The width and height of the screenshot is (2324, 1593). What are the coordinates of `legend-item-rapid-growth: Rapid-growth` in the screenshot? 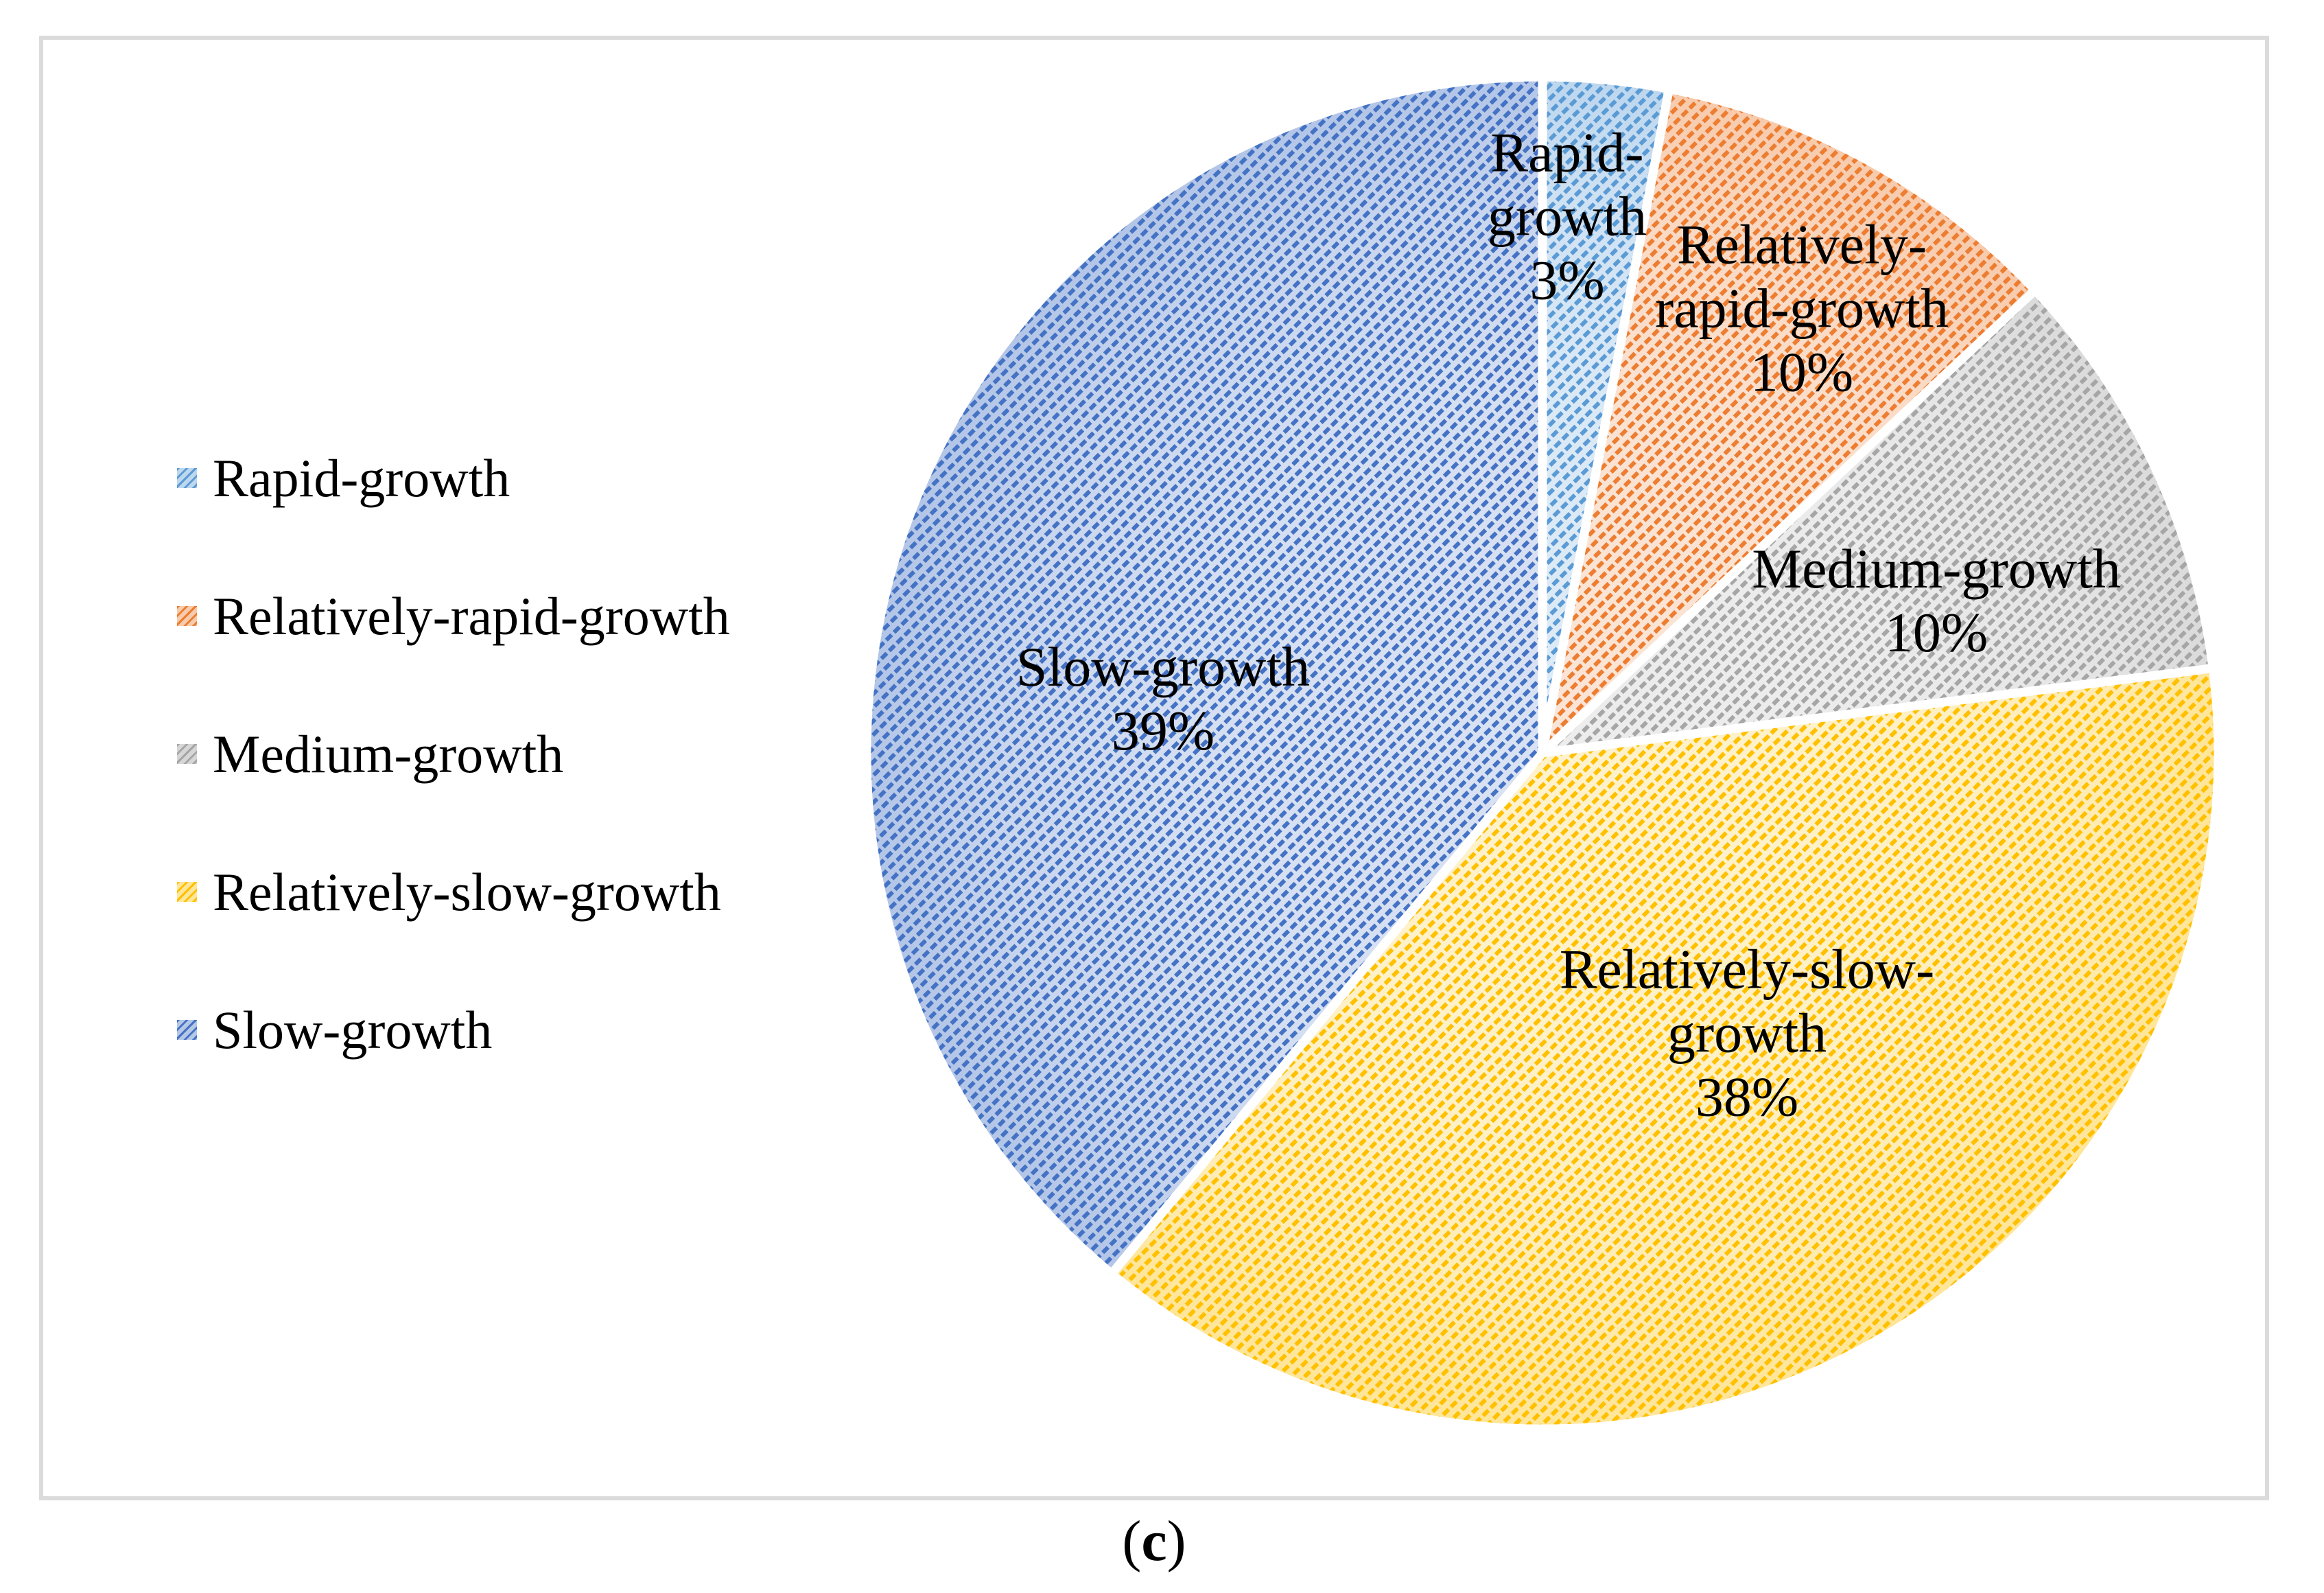 It's located at (453, 478).